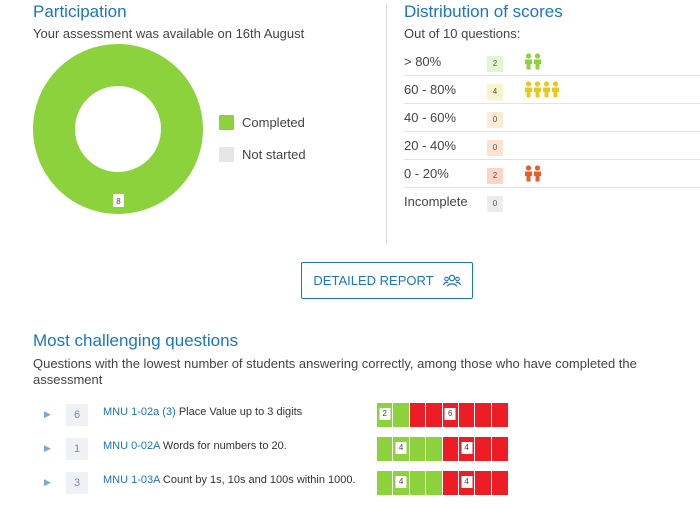 Image resolution: width=700 pixels, height=513 pixels. I want to click on question-description: Words for numbers to 20., so click(224, 446).